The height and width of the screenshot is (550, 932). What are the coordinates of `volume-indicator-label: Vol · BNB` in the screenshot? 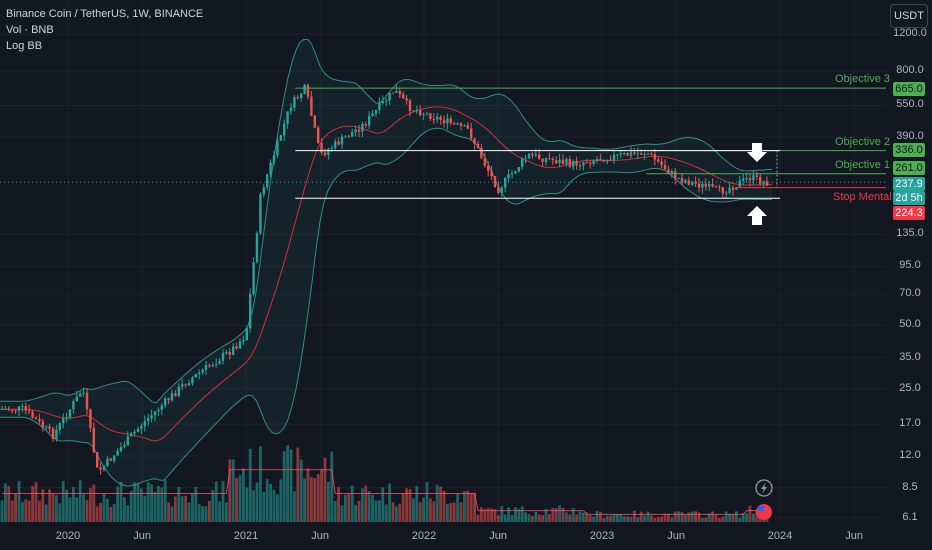 It's located at (30, 30).